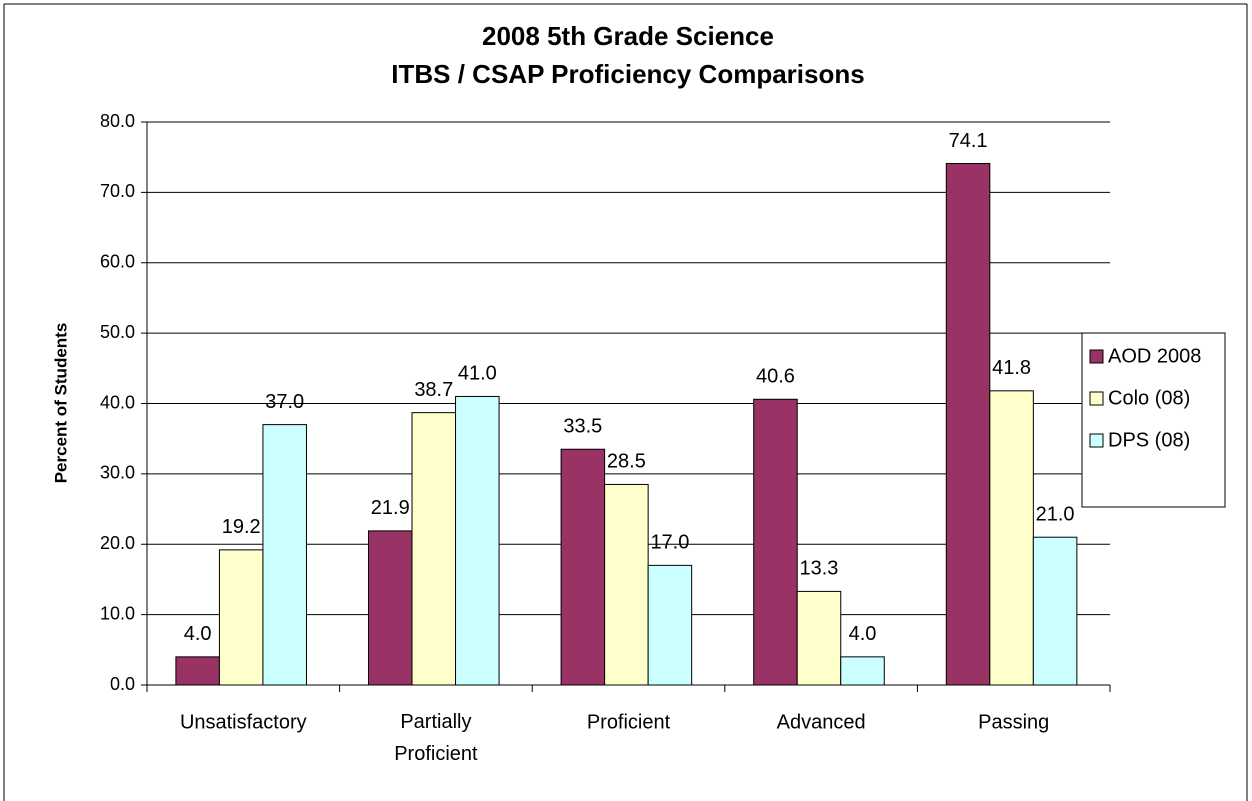 The height and width of the screenshot is (801, 1252). I want to click on data-label: 13.3, so click(819, 569).